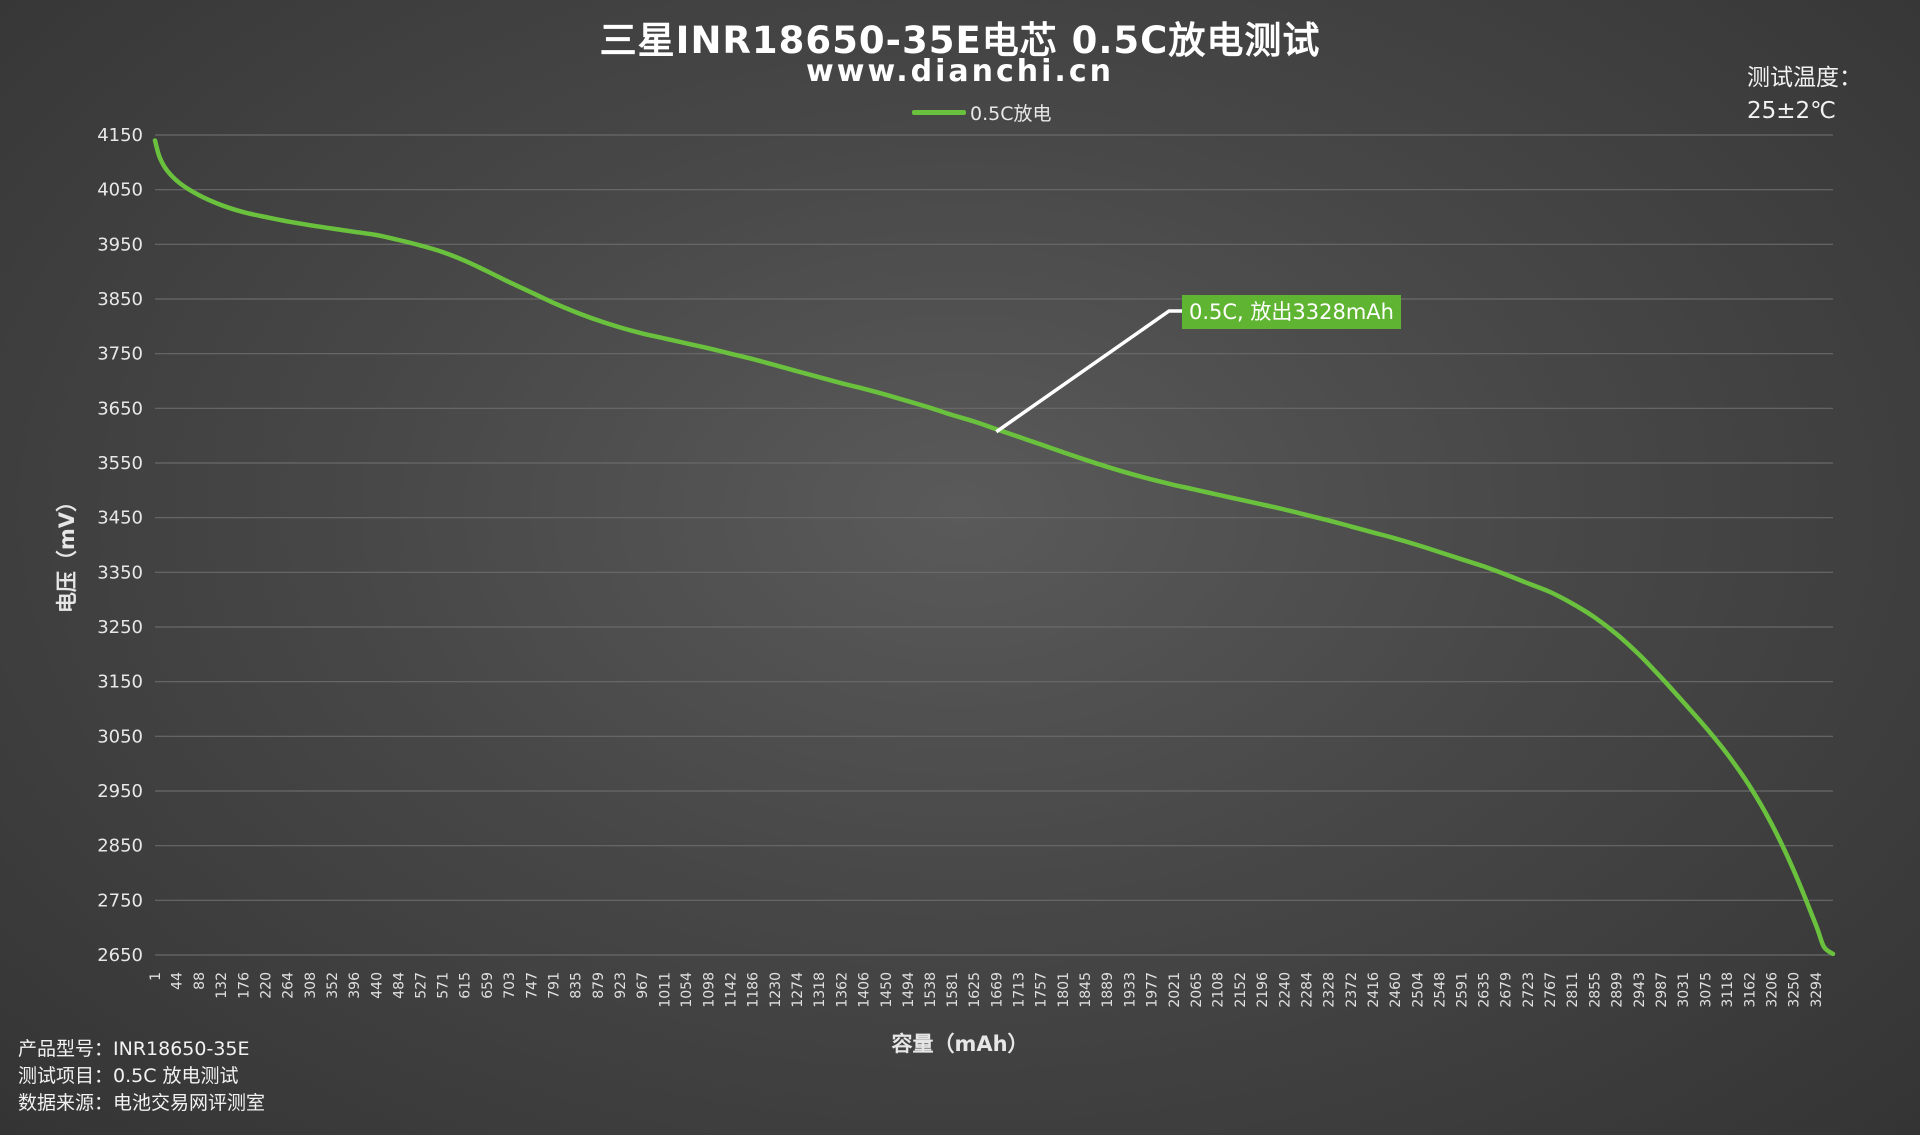 The image size is (1920, 1135). What do you see at coordinates (244, 985) in the screenshot?
I see `x-tick-label-176: 176` at bounding box center [244, 985].